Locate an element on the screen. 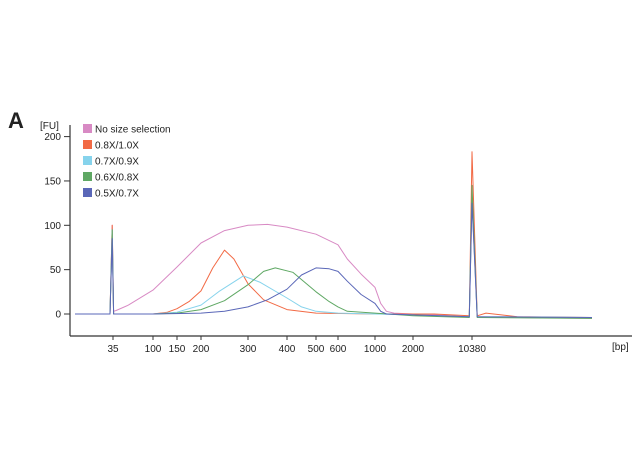 This screenshot has height=469, width=638. legend-label: 0.7X/0.9X is located at coordinates (117, 162).